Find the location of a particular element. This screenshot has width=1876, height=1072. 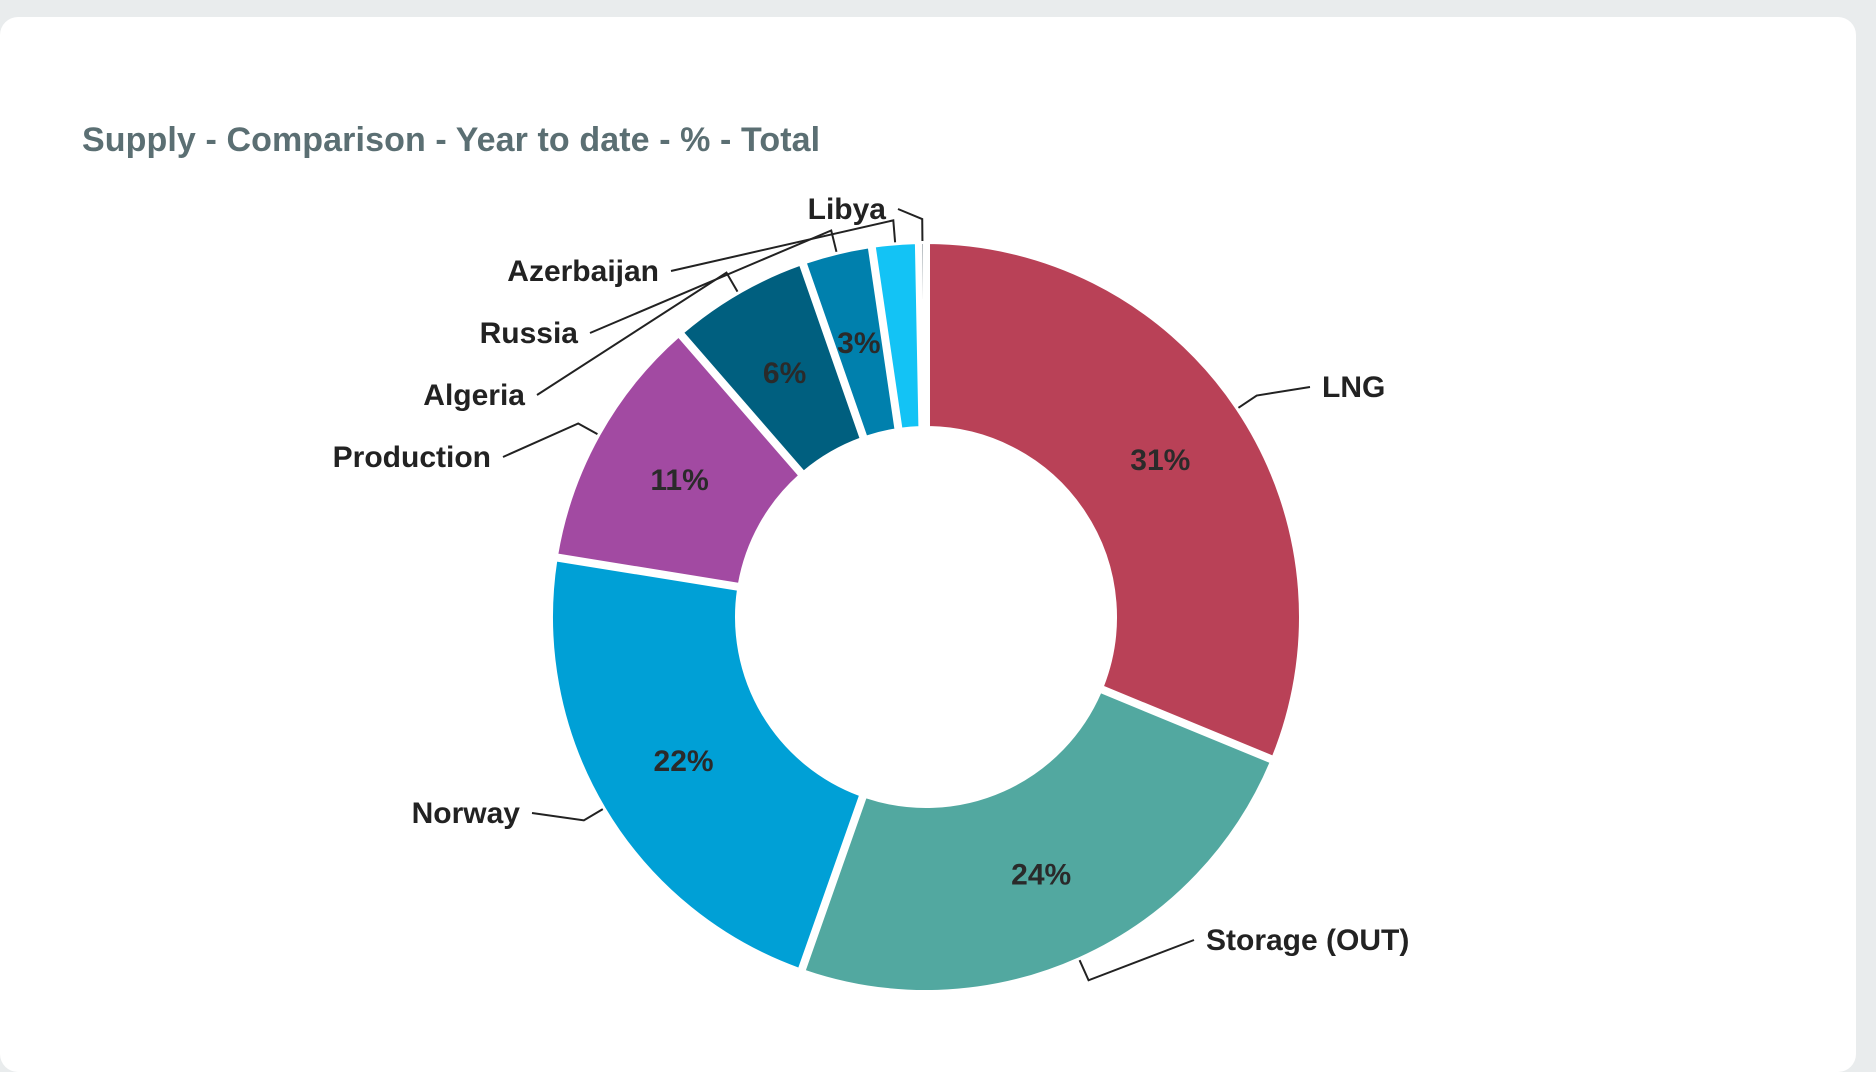

slice-storage-out is located at coordinates (1037, 841).